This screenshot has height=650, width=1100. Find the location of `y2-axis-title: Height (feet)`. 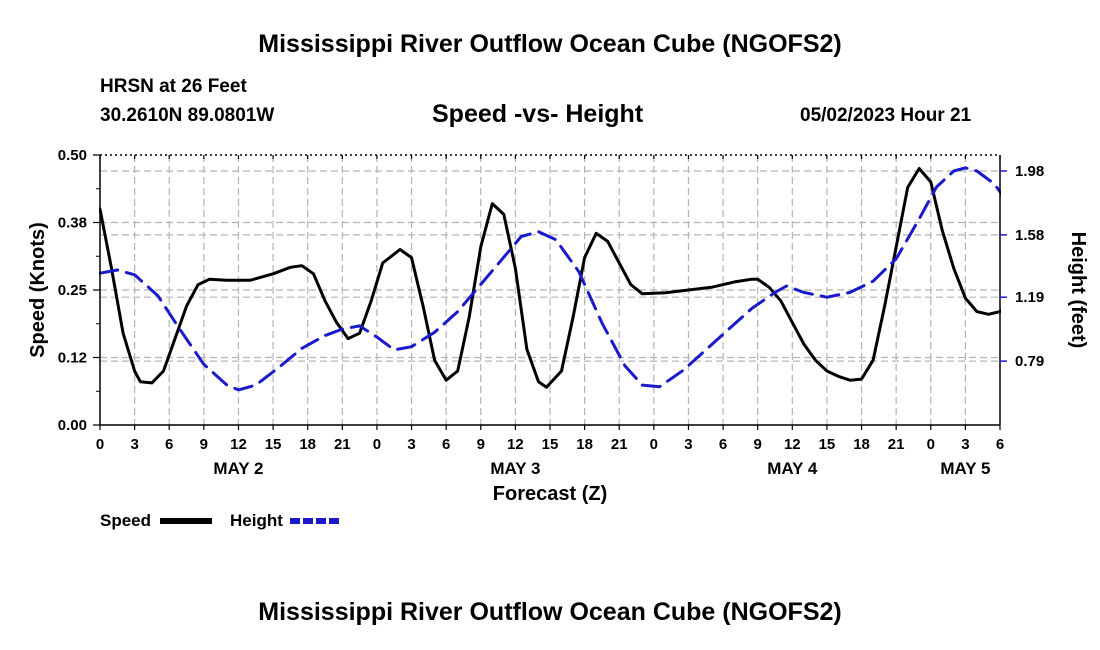

y2-axis-title: Height (feet) is located at coordinates (1078, 290).